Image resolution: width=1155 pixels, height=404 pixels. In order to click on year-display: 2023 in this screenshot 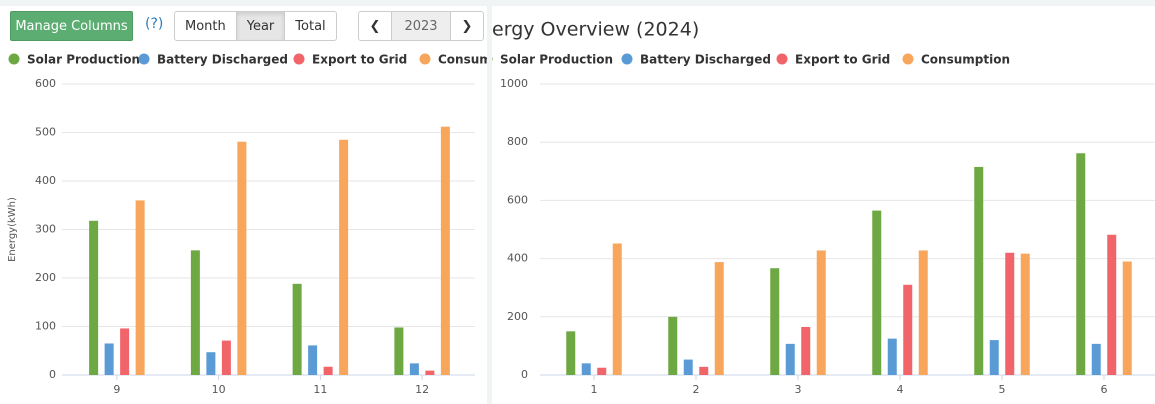, I will do `click(421, 26)`.